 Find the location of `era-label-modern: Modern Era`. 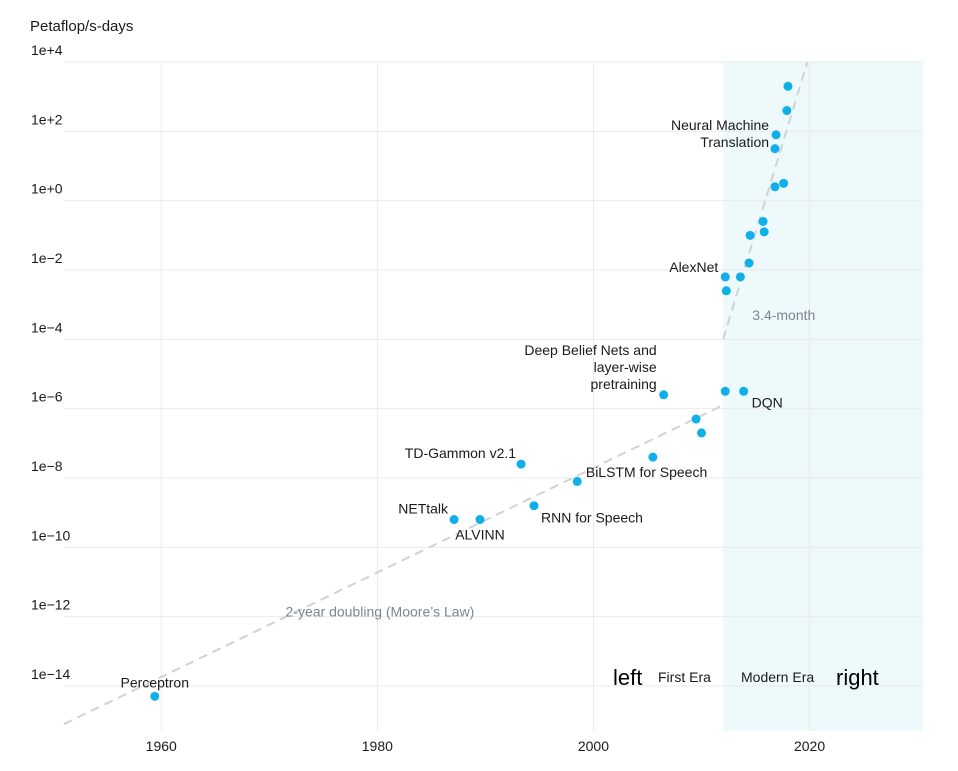

era-label-modern: Modern Era is located at coordinates (777, 677).